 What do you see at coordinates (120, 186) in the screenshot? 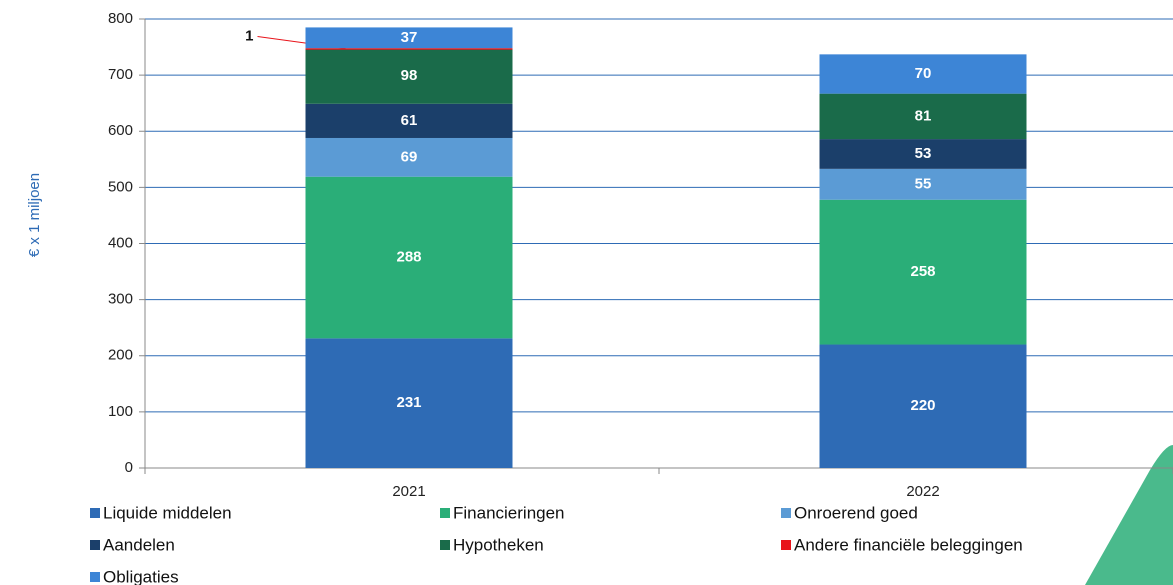
I see `y-tick-label: 500` at bounding box center [120, 186].